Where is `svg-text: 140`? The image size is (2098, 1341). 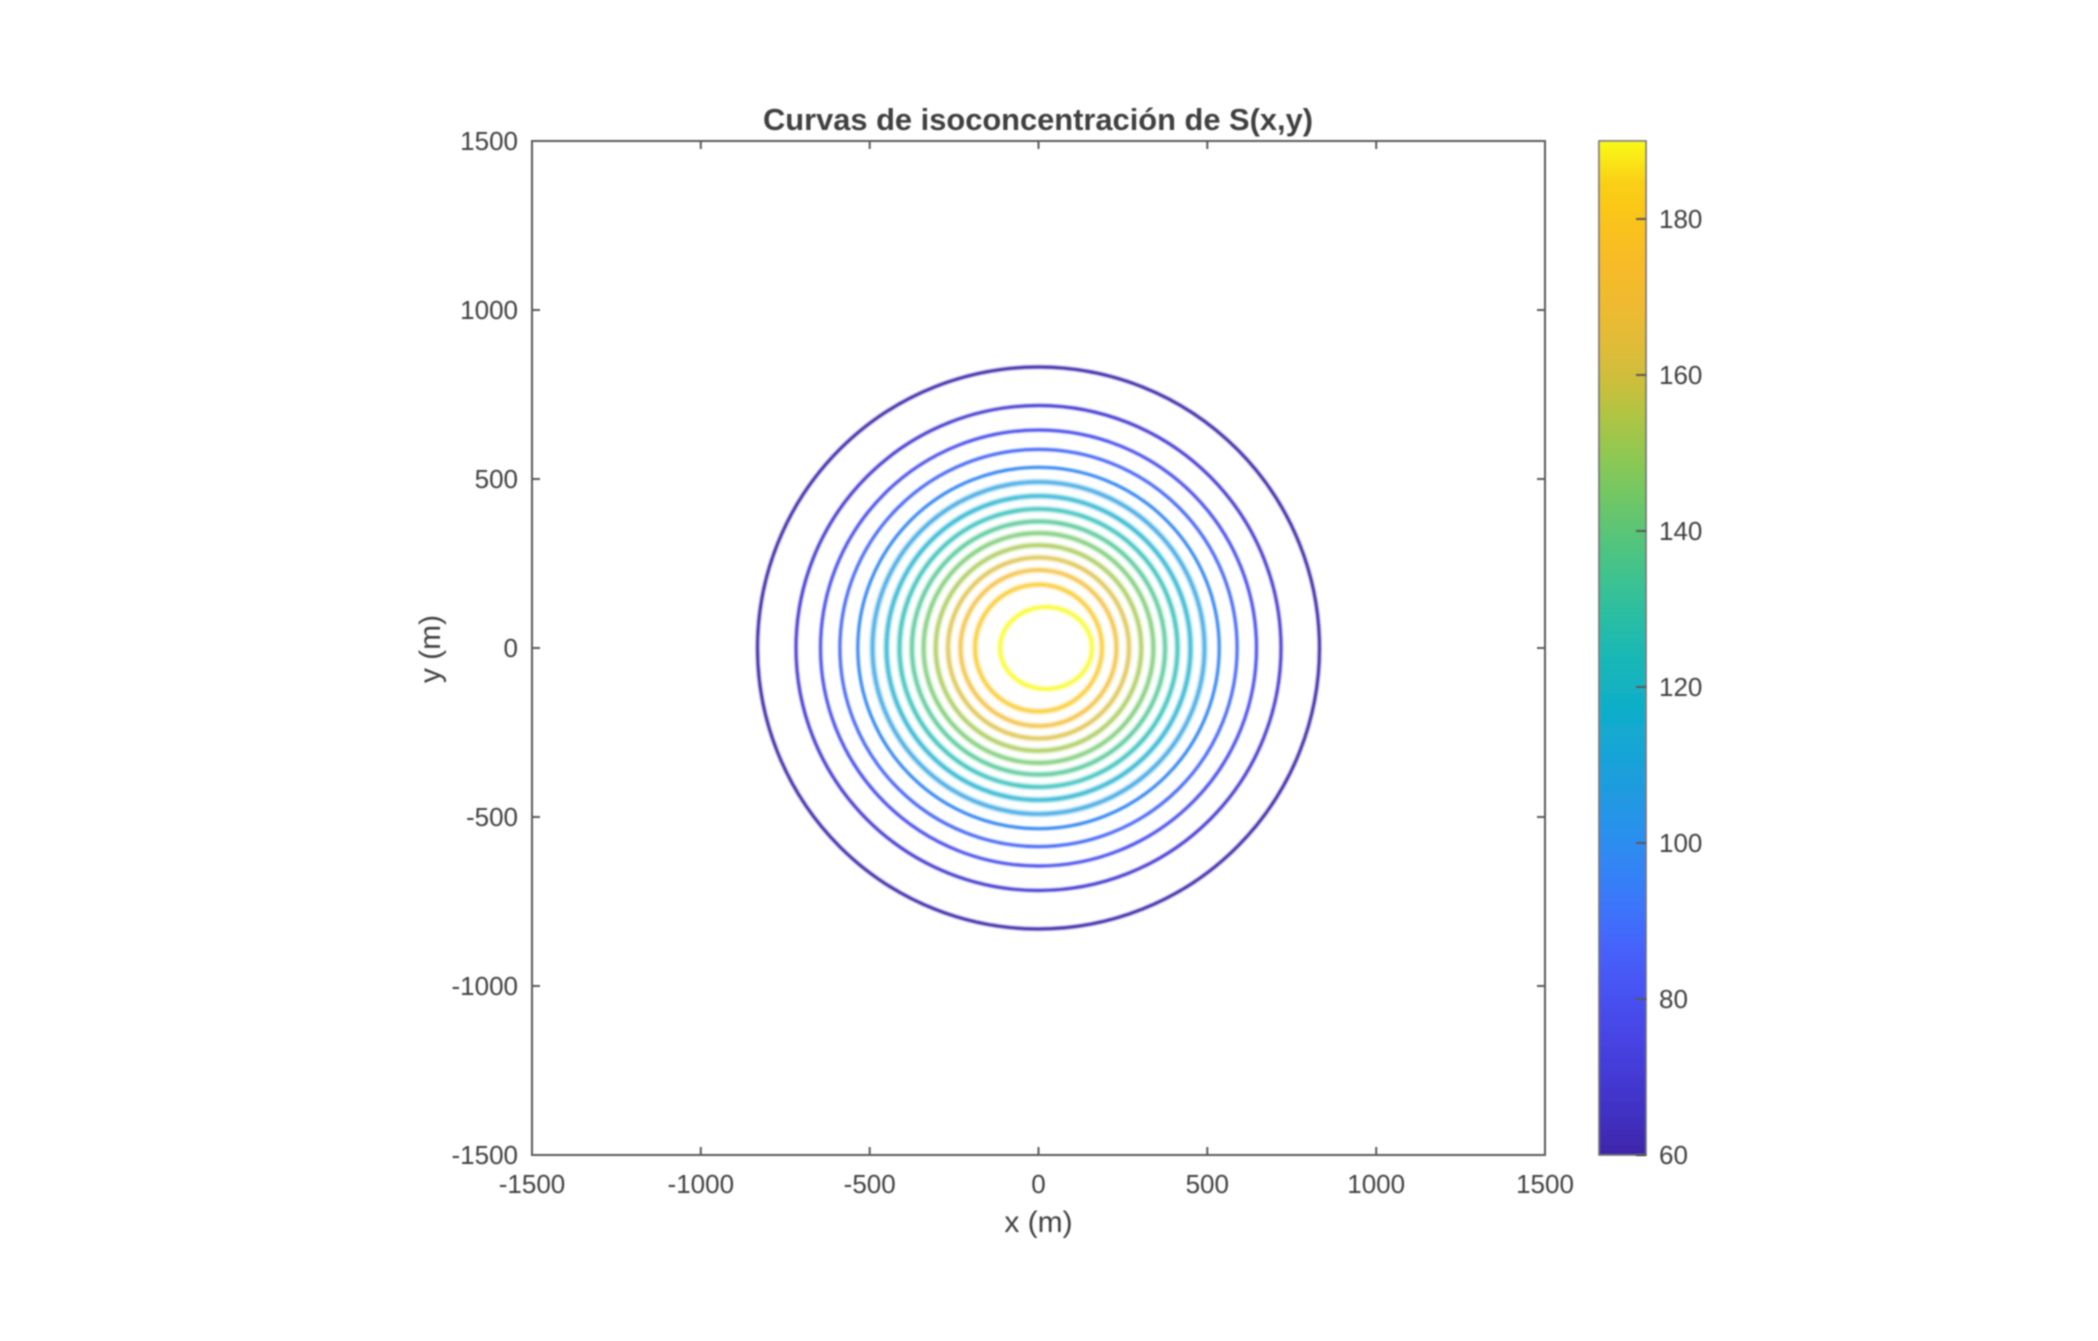
svg-text: 140 is located at coordinates (1680, 531).